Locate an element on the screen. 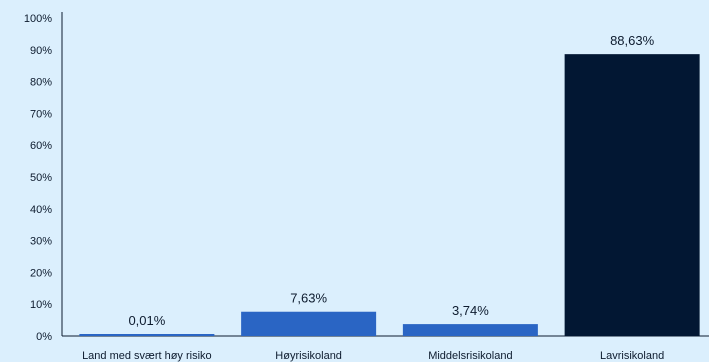 The height and width of the screenshot is (362, 709). y-tick-label: 60% is located at coordinates (41, 146).